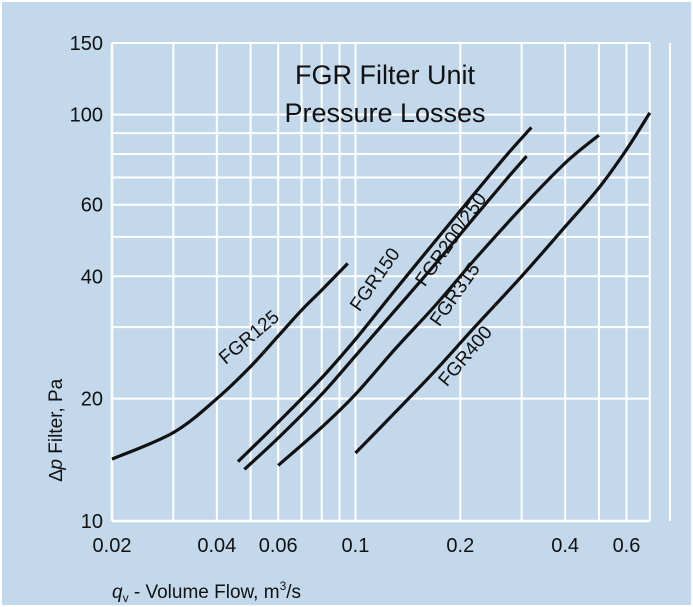  I want to click on chart-title-line-2: Pressure Losses, so click(384, 113).